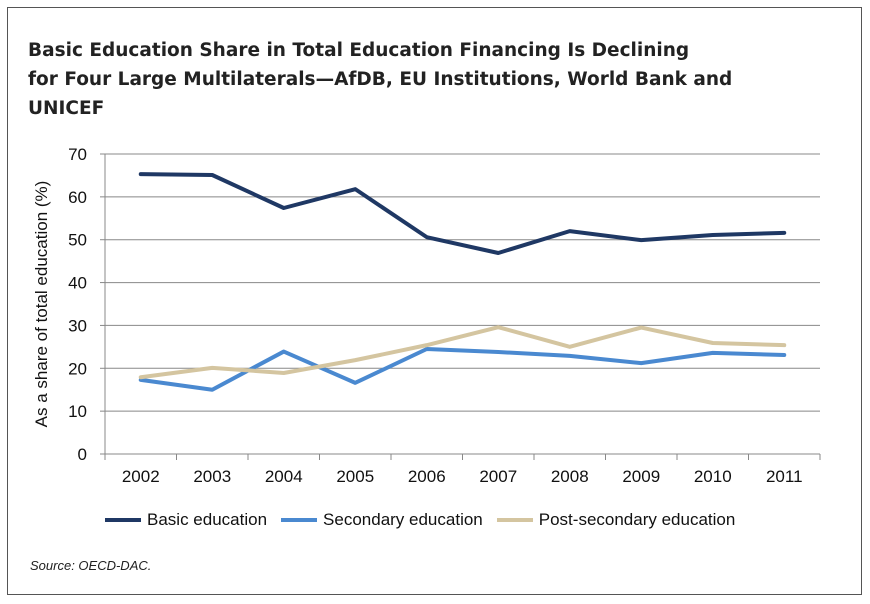  I want to click on x-tick-label: 2011, so click(784, 476).